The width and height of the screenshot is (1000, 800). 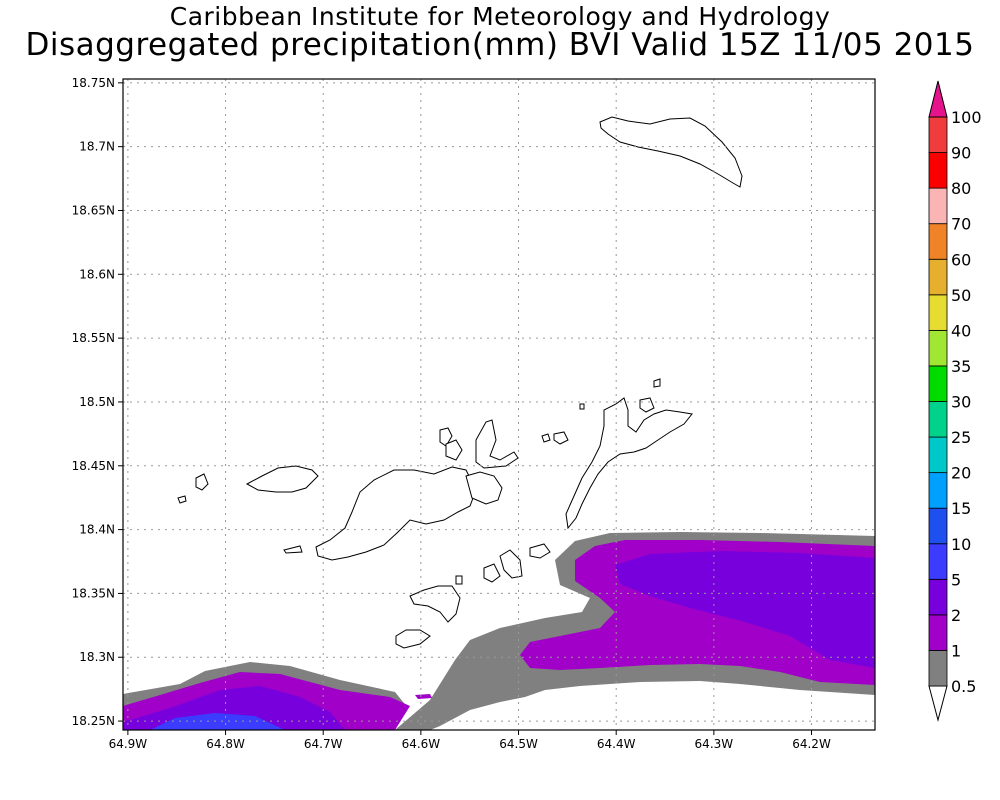 I want to click on colorbar-label: 70, so click(x=961, y=224).